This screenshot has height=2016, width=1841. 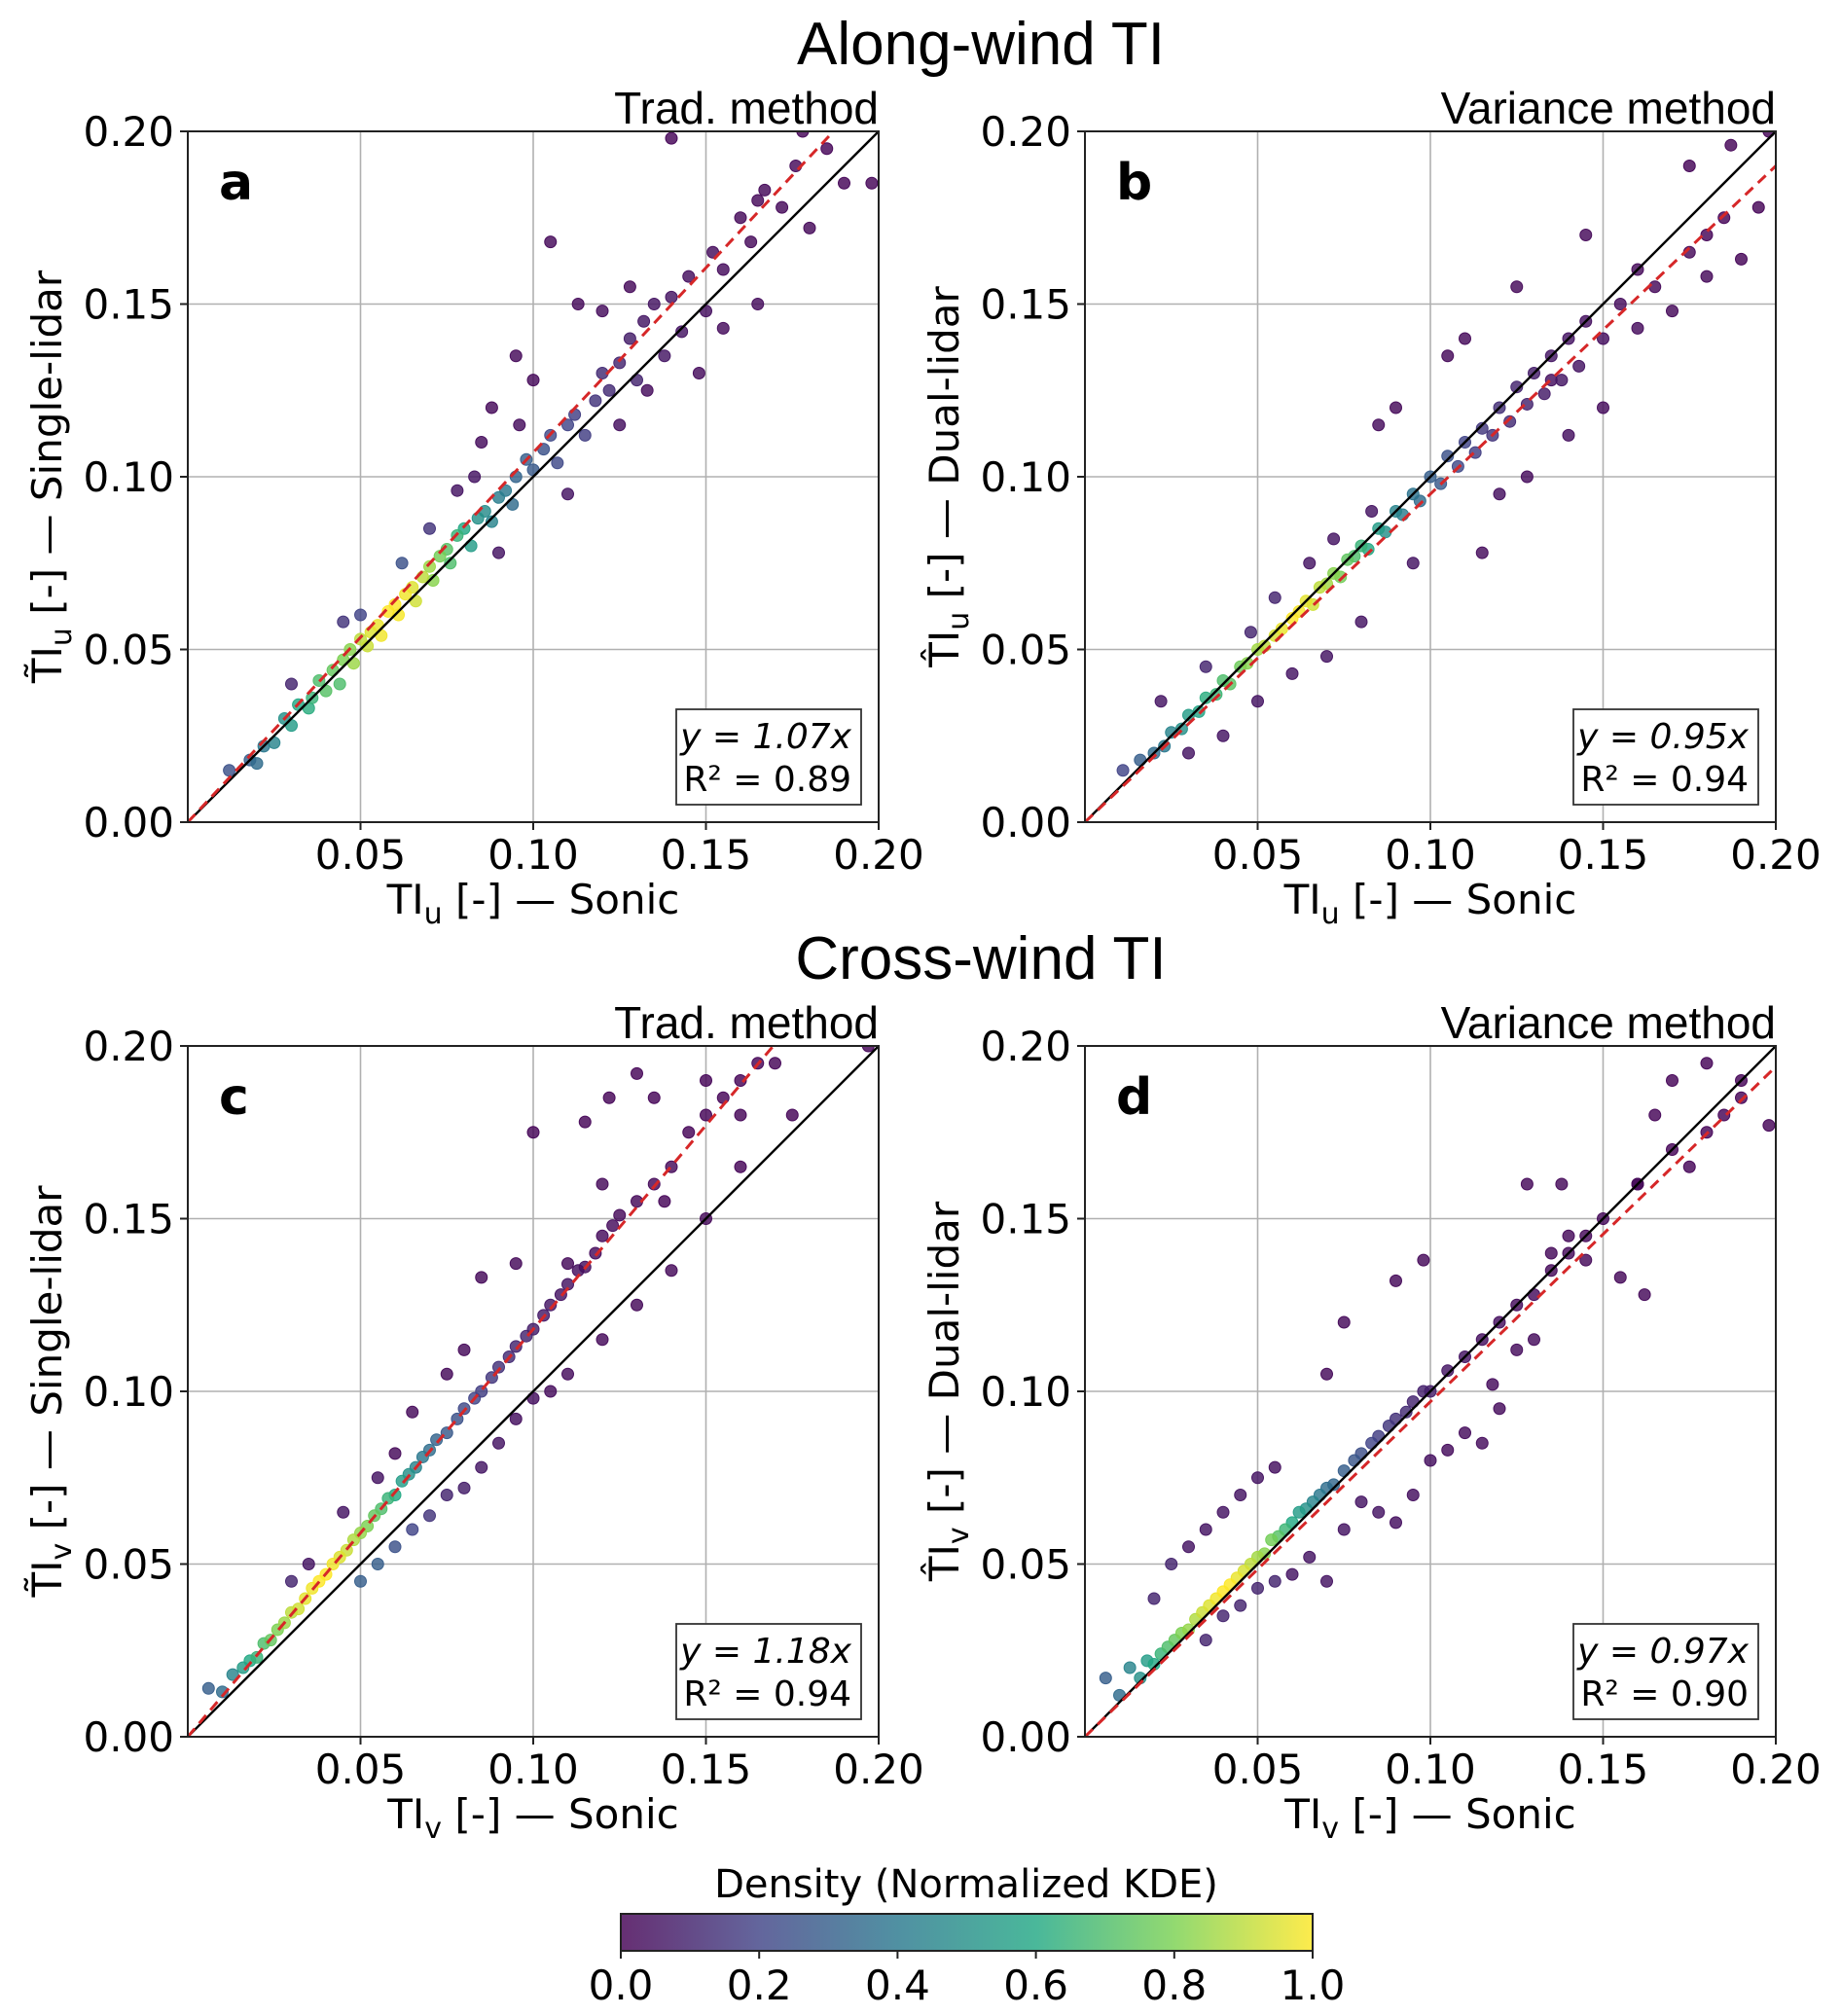 What do you see at coordinates (533, 903) in the screenshot?
I see `x-axis-label: TIu [-] — Sonic` at bounding box center [533, 903].